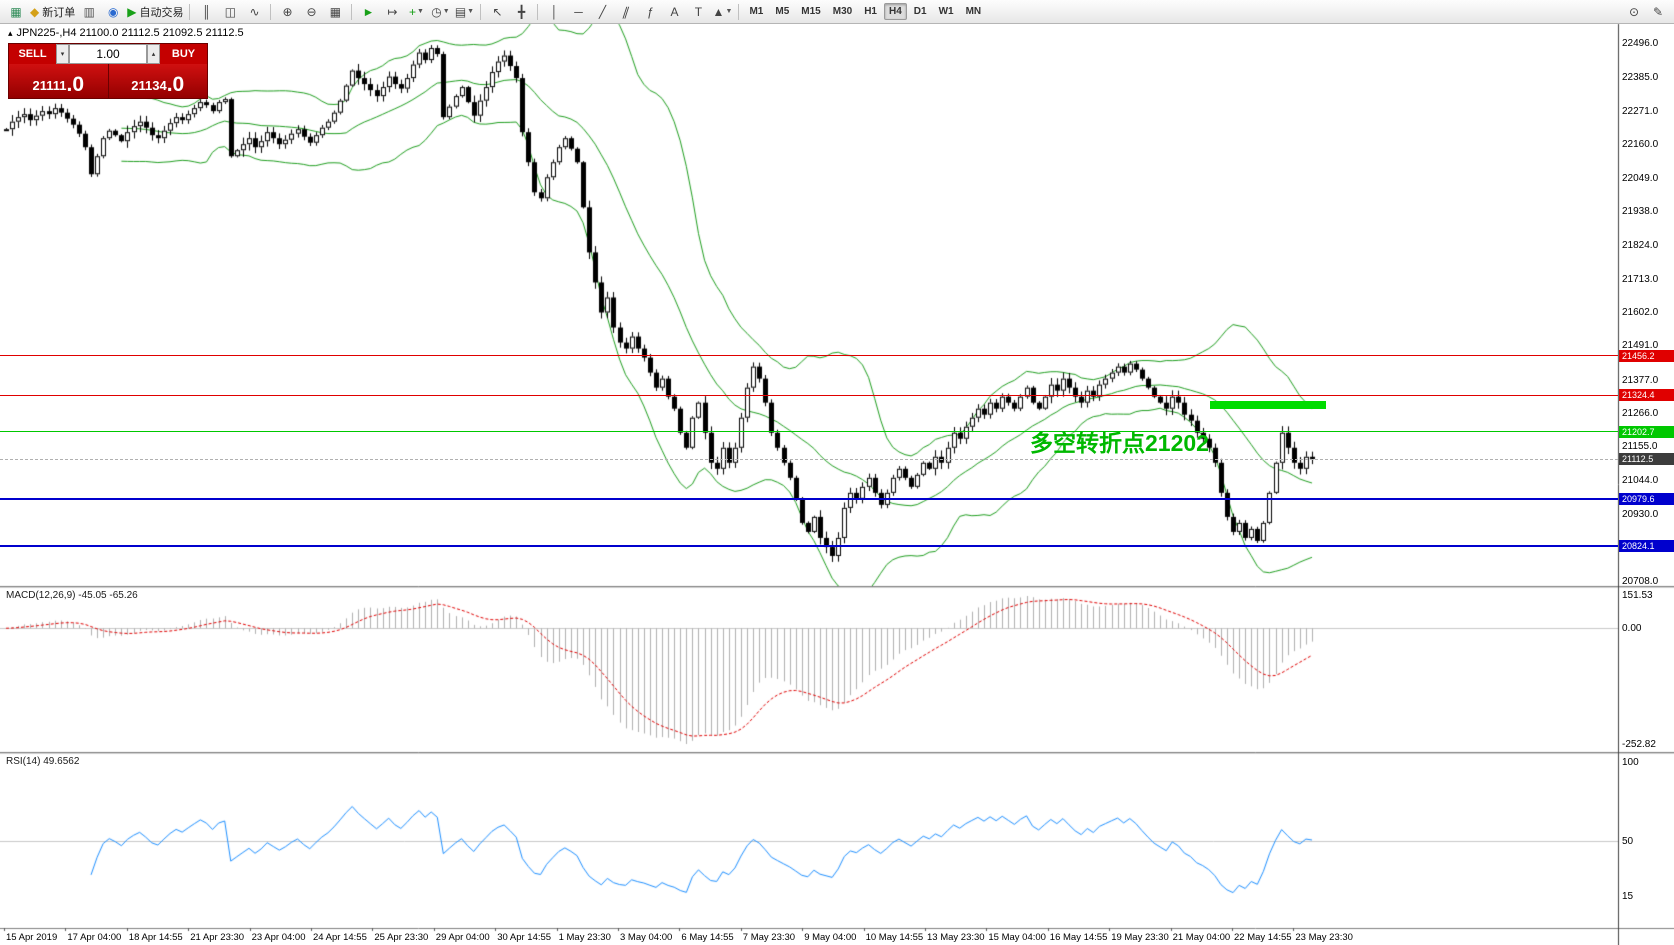  Describe the element at coordinates (206, 11) in the screenshot. I see `bar-chart-icon: ║` at that location.